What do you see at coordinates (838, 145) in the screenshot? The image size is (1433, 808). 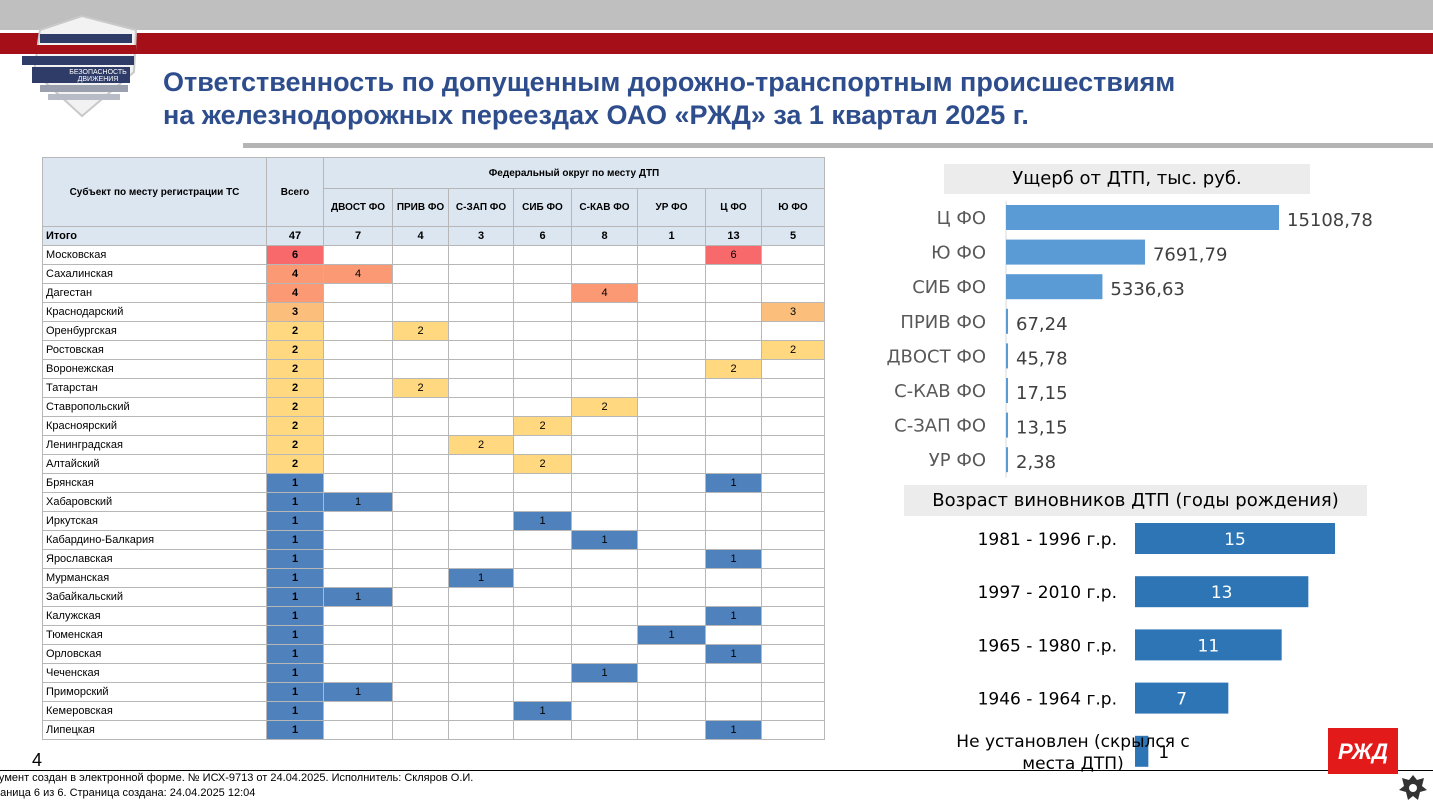 I see `title-underline` at bounding box center [838, 145].